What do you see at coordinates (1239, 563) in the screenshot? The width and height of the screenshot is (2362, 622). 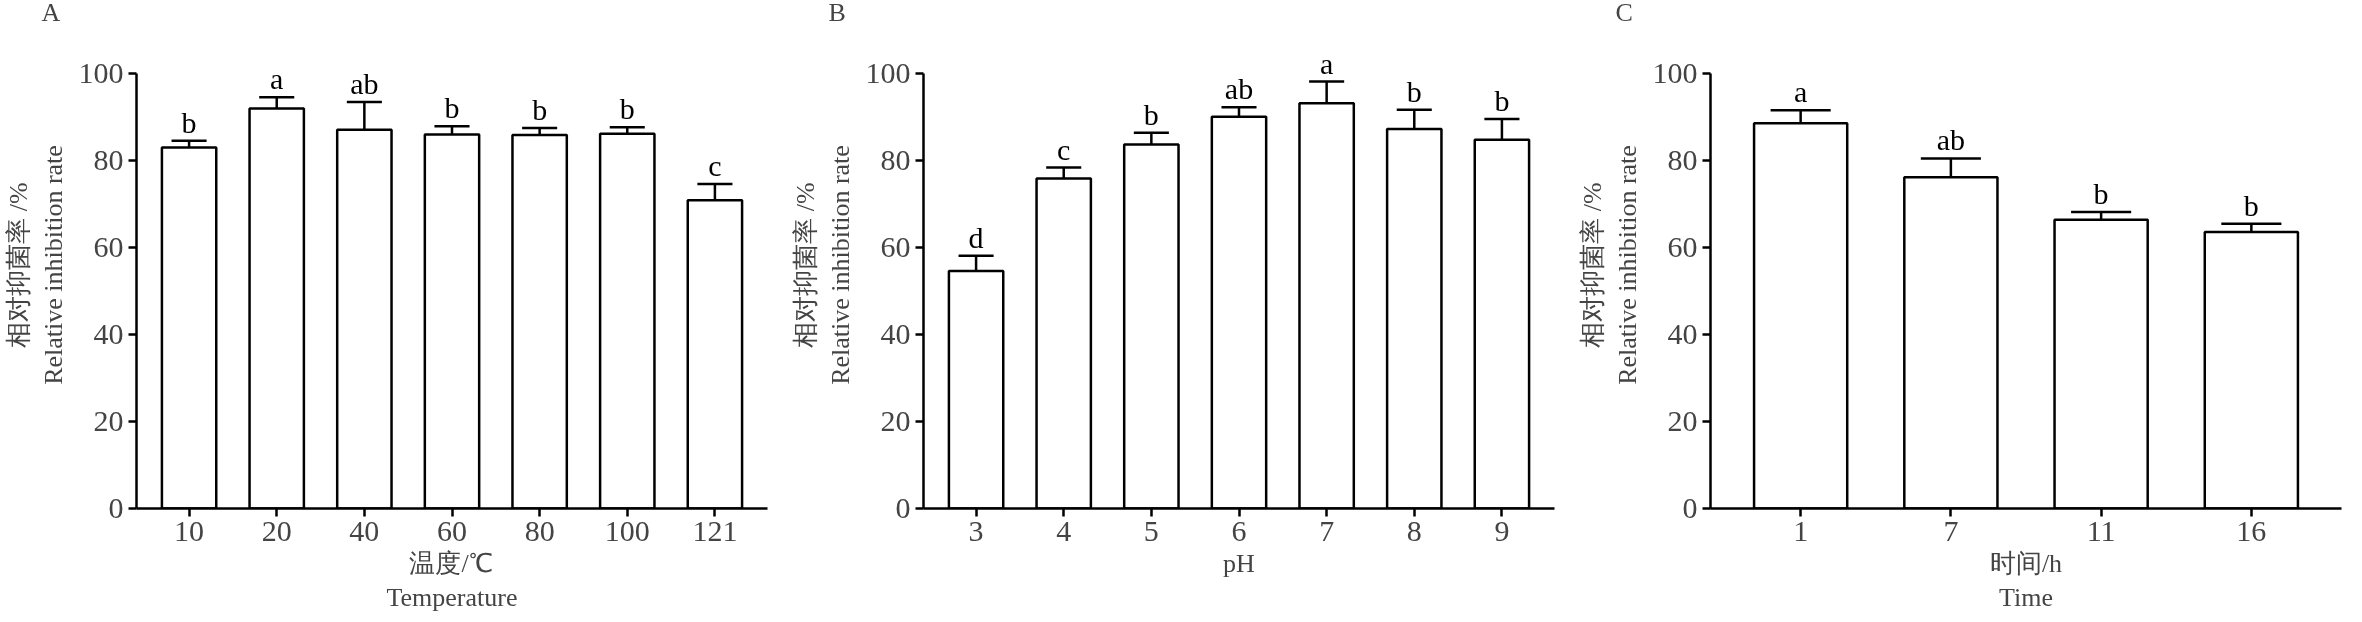 I see `x-axis-title: pH` at bounding box center [1239, 563].